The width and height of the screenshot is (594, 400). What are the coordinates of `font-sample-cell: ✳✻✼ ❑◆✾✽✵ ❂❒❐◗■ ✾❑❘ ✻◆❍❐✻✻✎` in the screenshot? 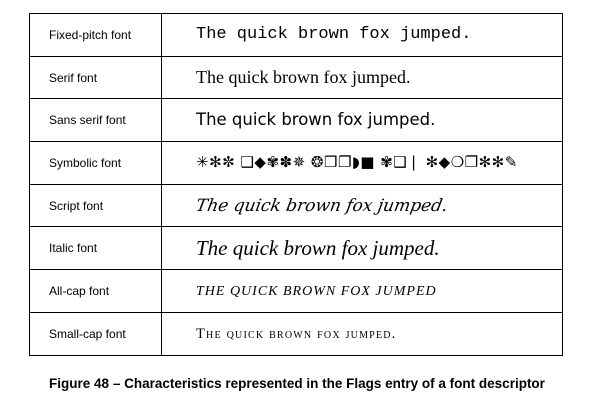 It's located at (362, 163).